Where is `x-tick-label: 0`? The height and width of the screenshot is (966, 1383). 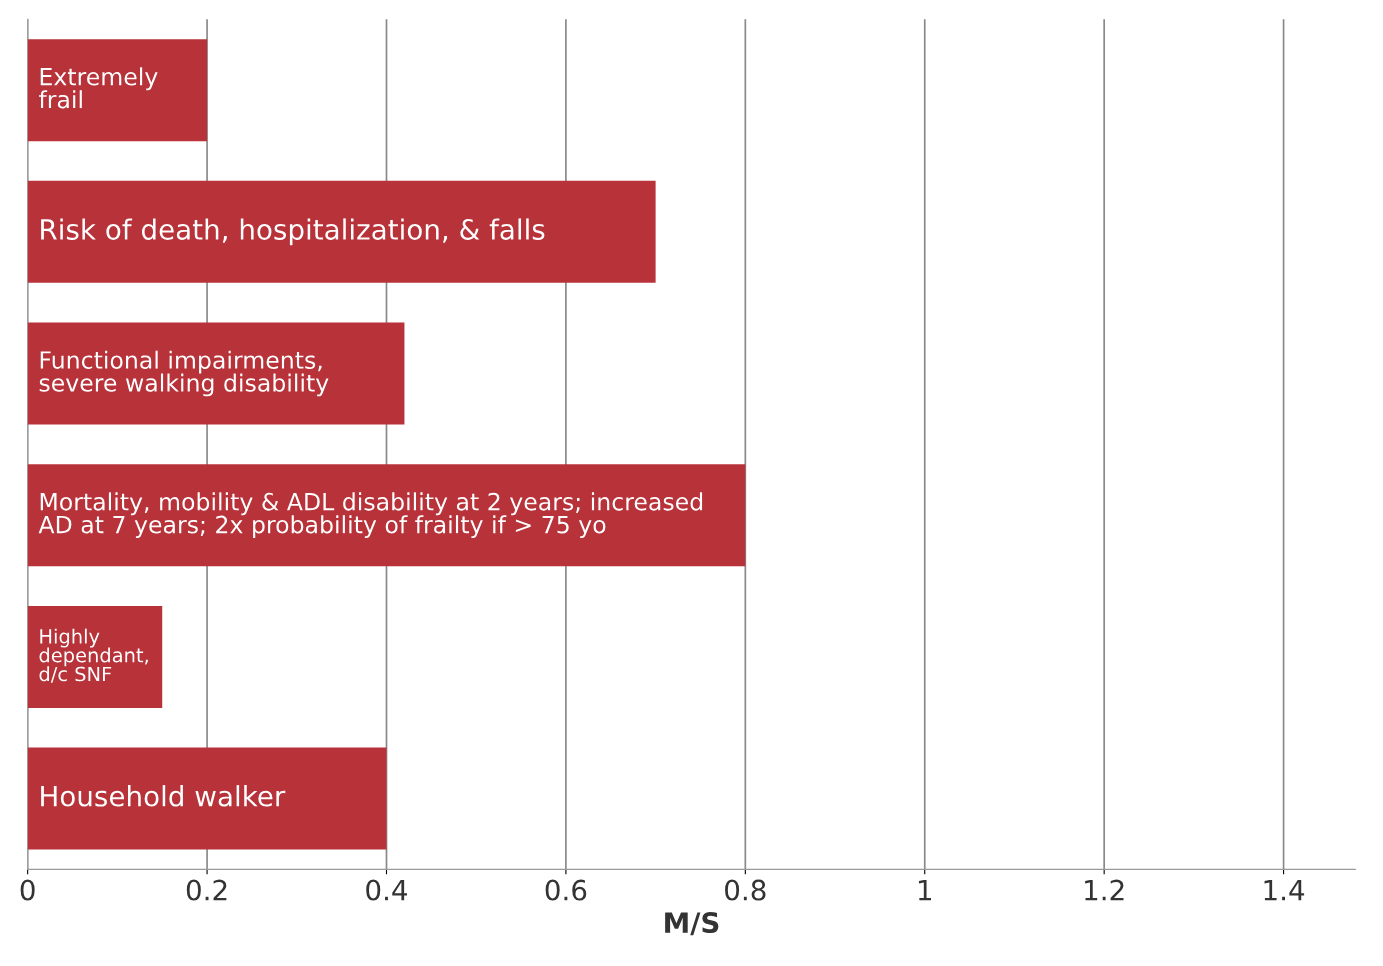
x-tick-label: 0 is located at coordinates (27, 890).